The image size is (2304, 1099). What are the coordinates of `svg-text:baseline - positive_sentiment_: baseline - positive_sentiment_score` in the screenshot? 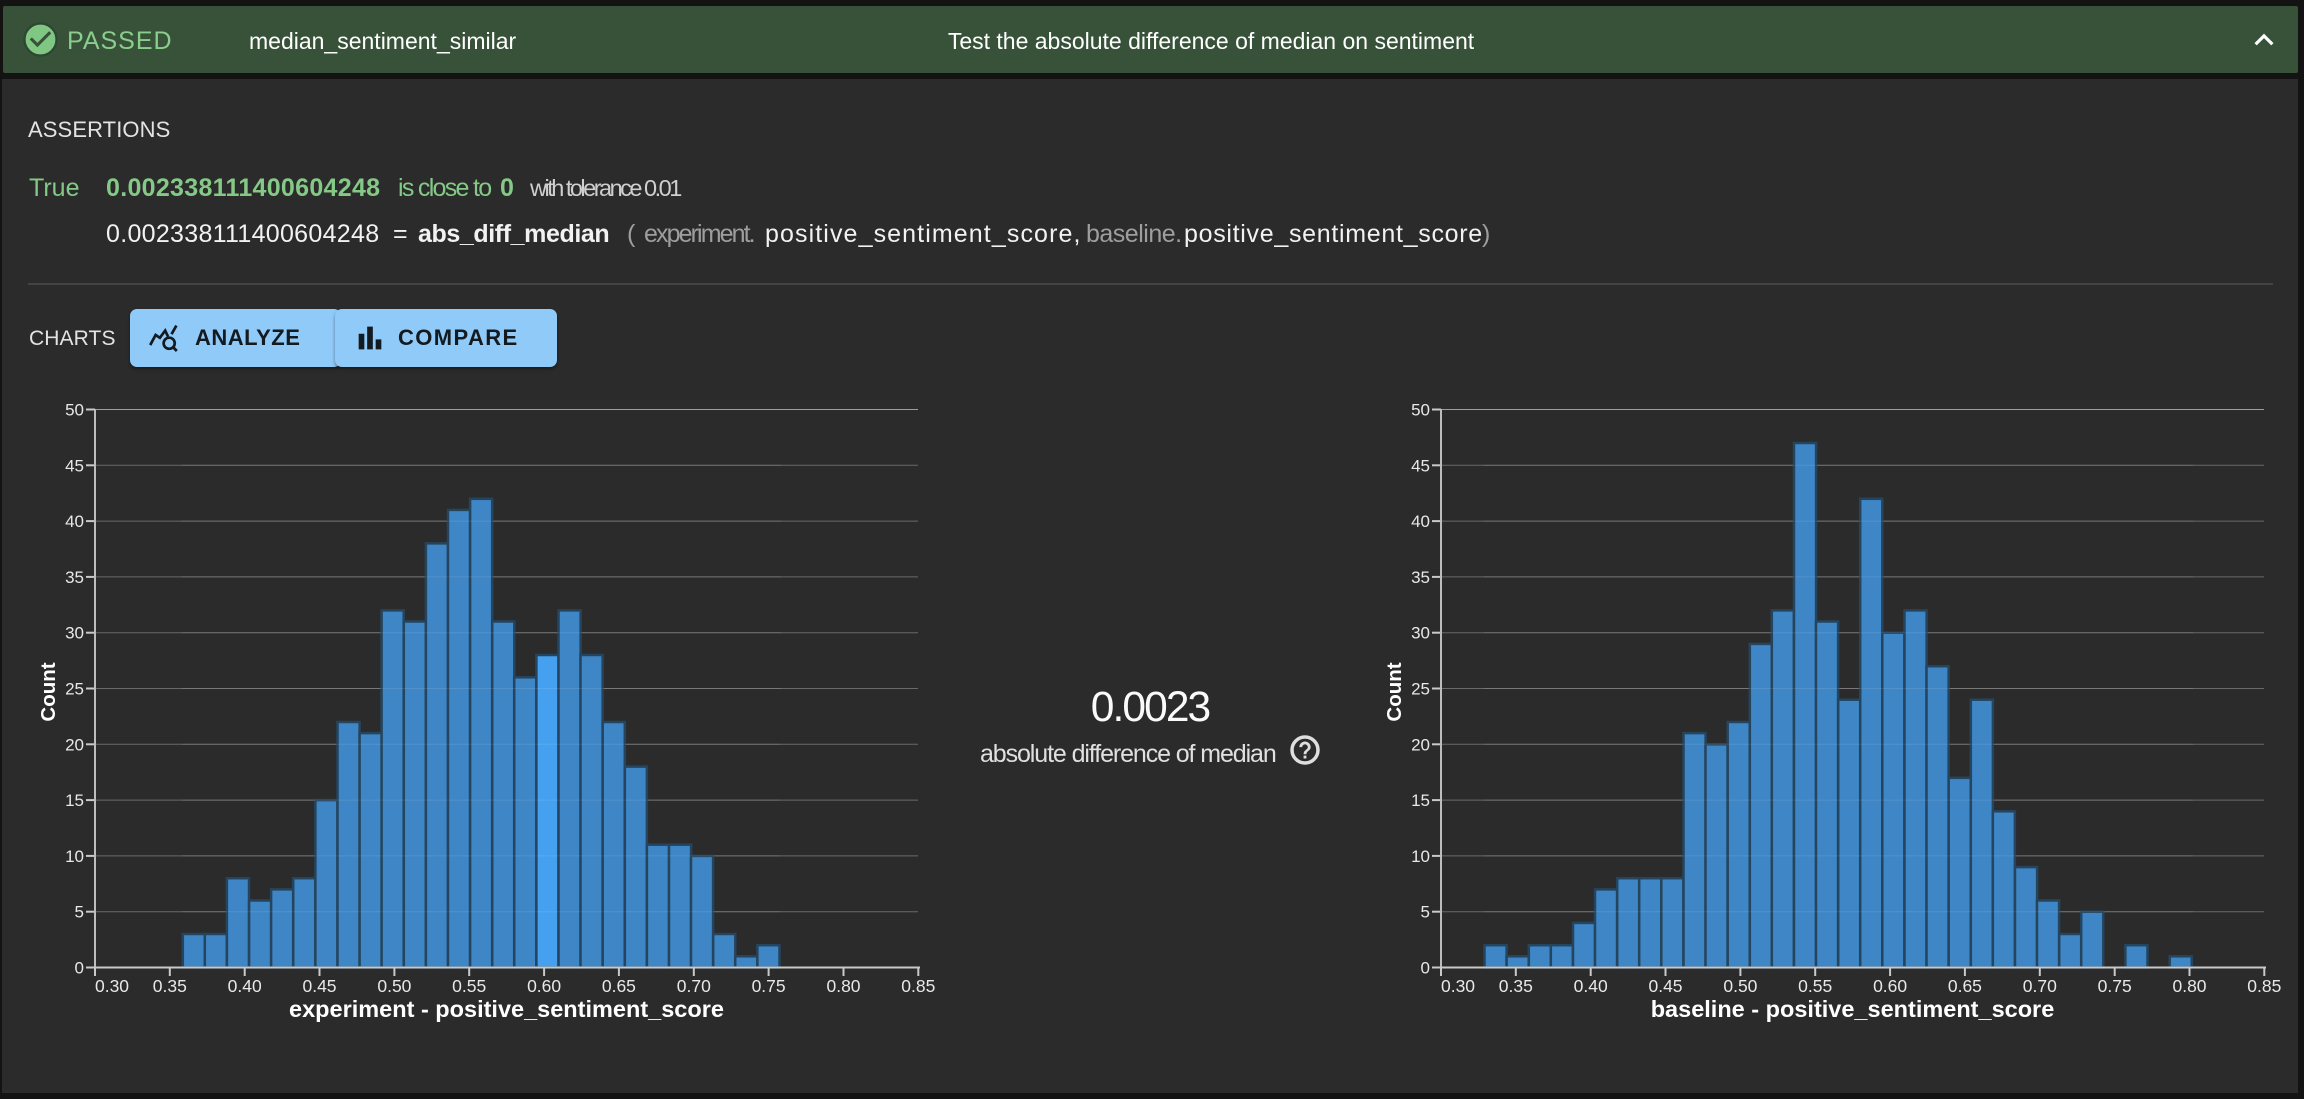 It's located at (1853, 1009).